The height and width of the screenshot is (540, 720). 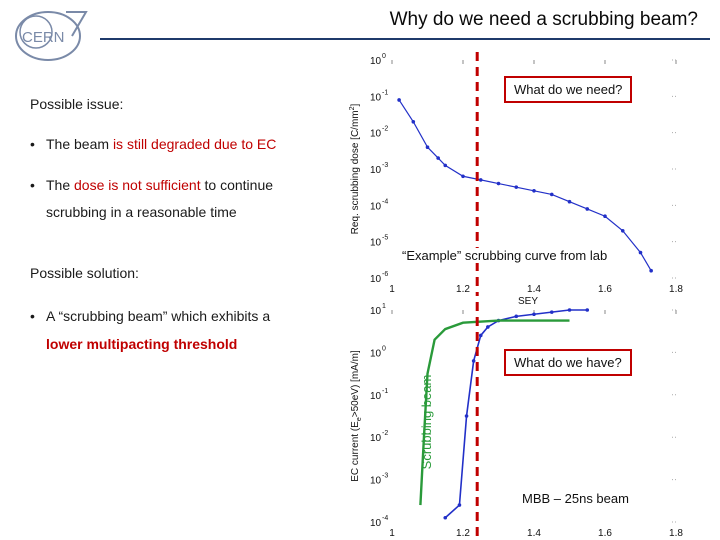 I want to click on solution-bullet-1: • A “scrubbing beam” which exhibits a, so click(x=150, y=316).